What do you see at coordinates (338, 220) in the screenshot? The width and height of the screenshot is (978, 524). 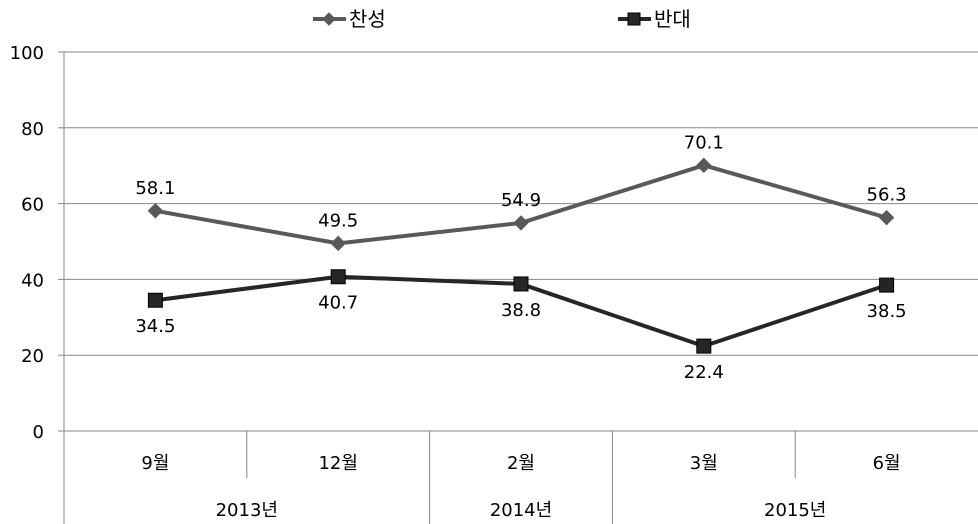 I see `data-label: 49.5` at bounding box center [338, 220].